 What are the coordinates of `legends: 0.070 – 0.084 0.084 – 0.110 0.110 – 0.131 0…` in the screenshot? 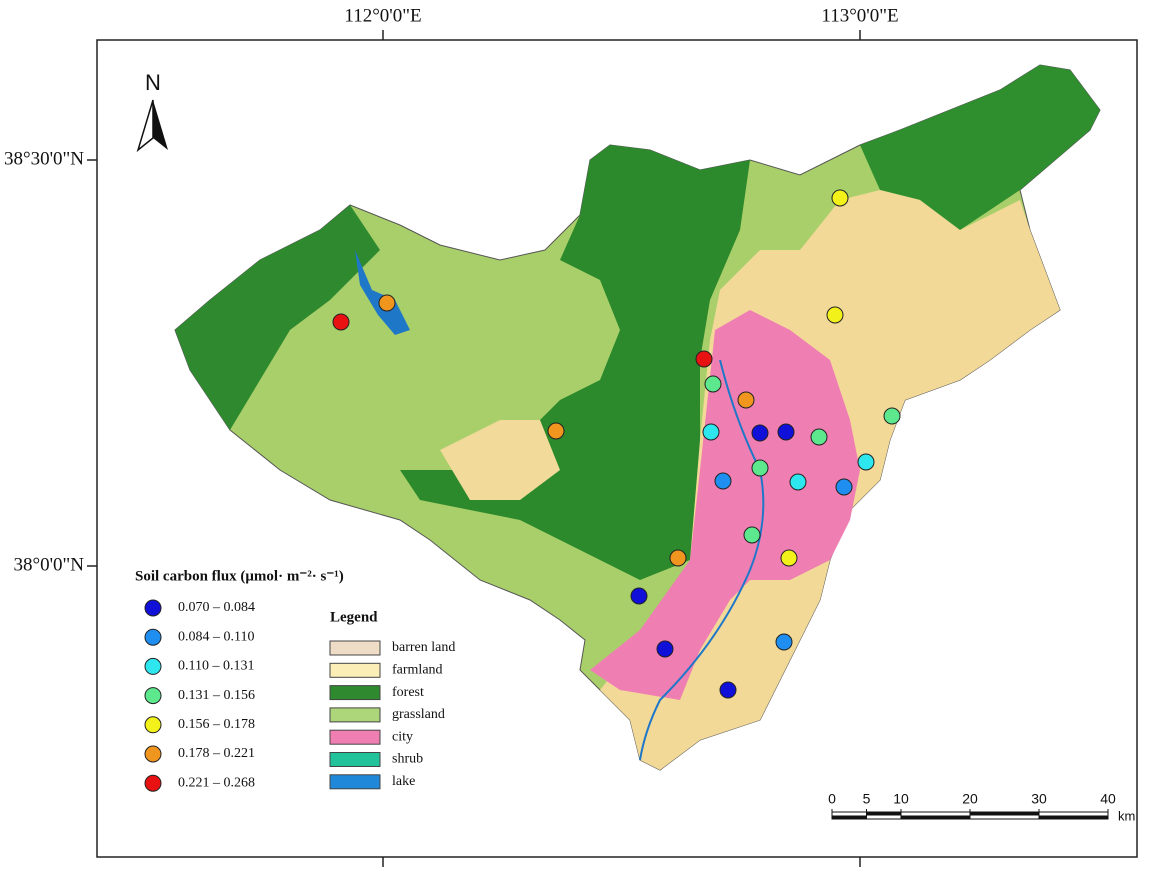 It's located at (299, 695).